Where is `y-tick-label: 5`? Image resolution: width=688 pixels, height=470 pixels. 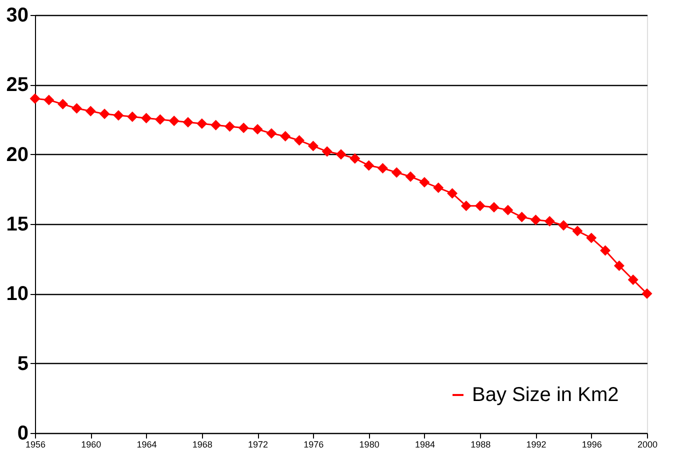
y-tick-label: 5 is located at coordinates (22, 363).